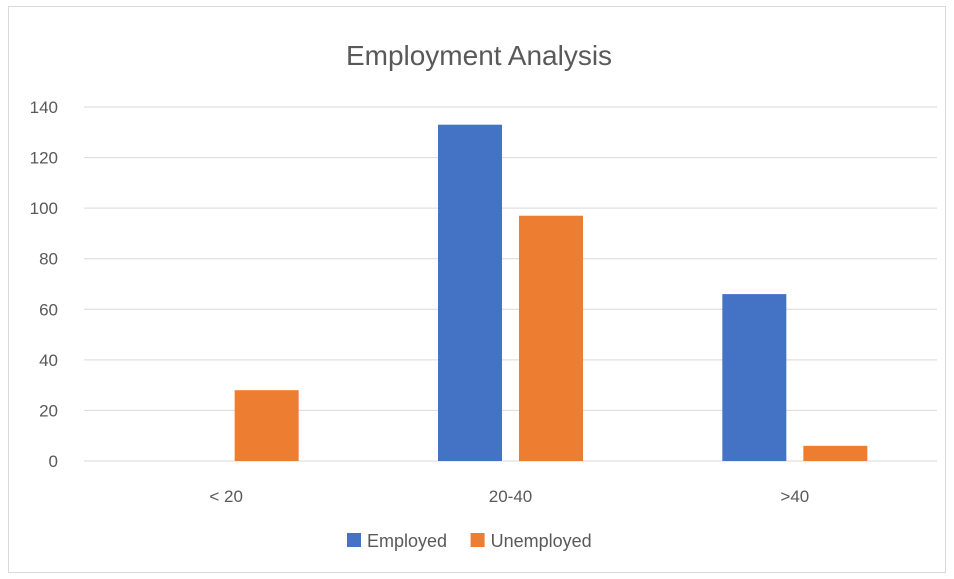  I want to click on y-tick-label: 20, so click(48, 410).